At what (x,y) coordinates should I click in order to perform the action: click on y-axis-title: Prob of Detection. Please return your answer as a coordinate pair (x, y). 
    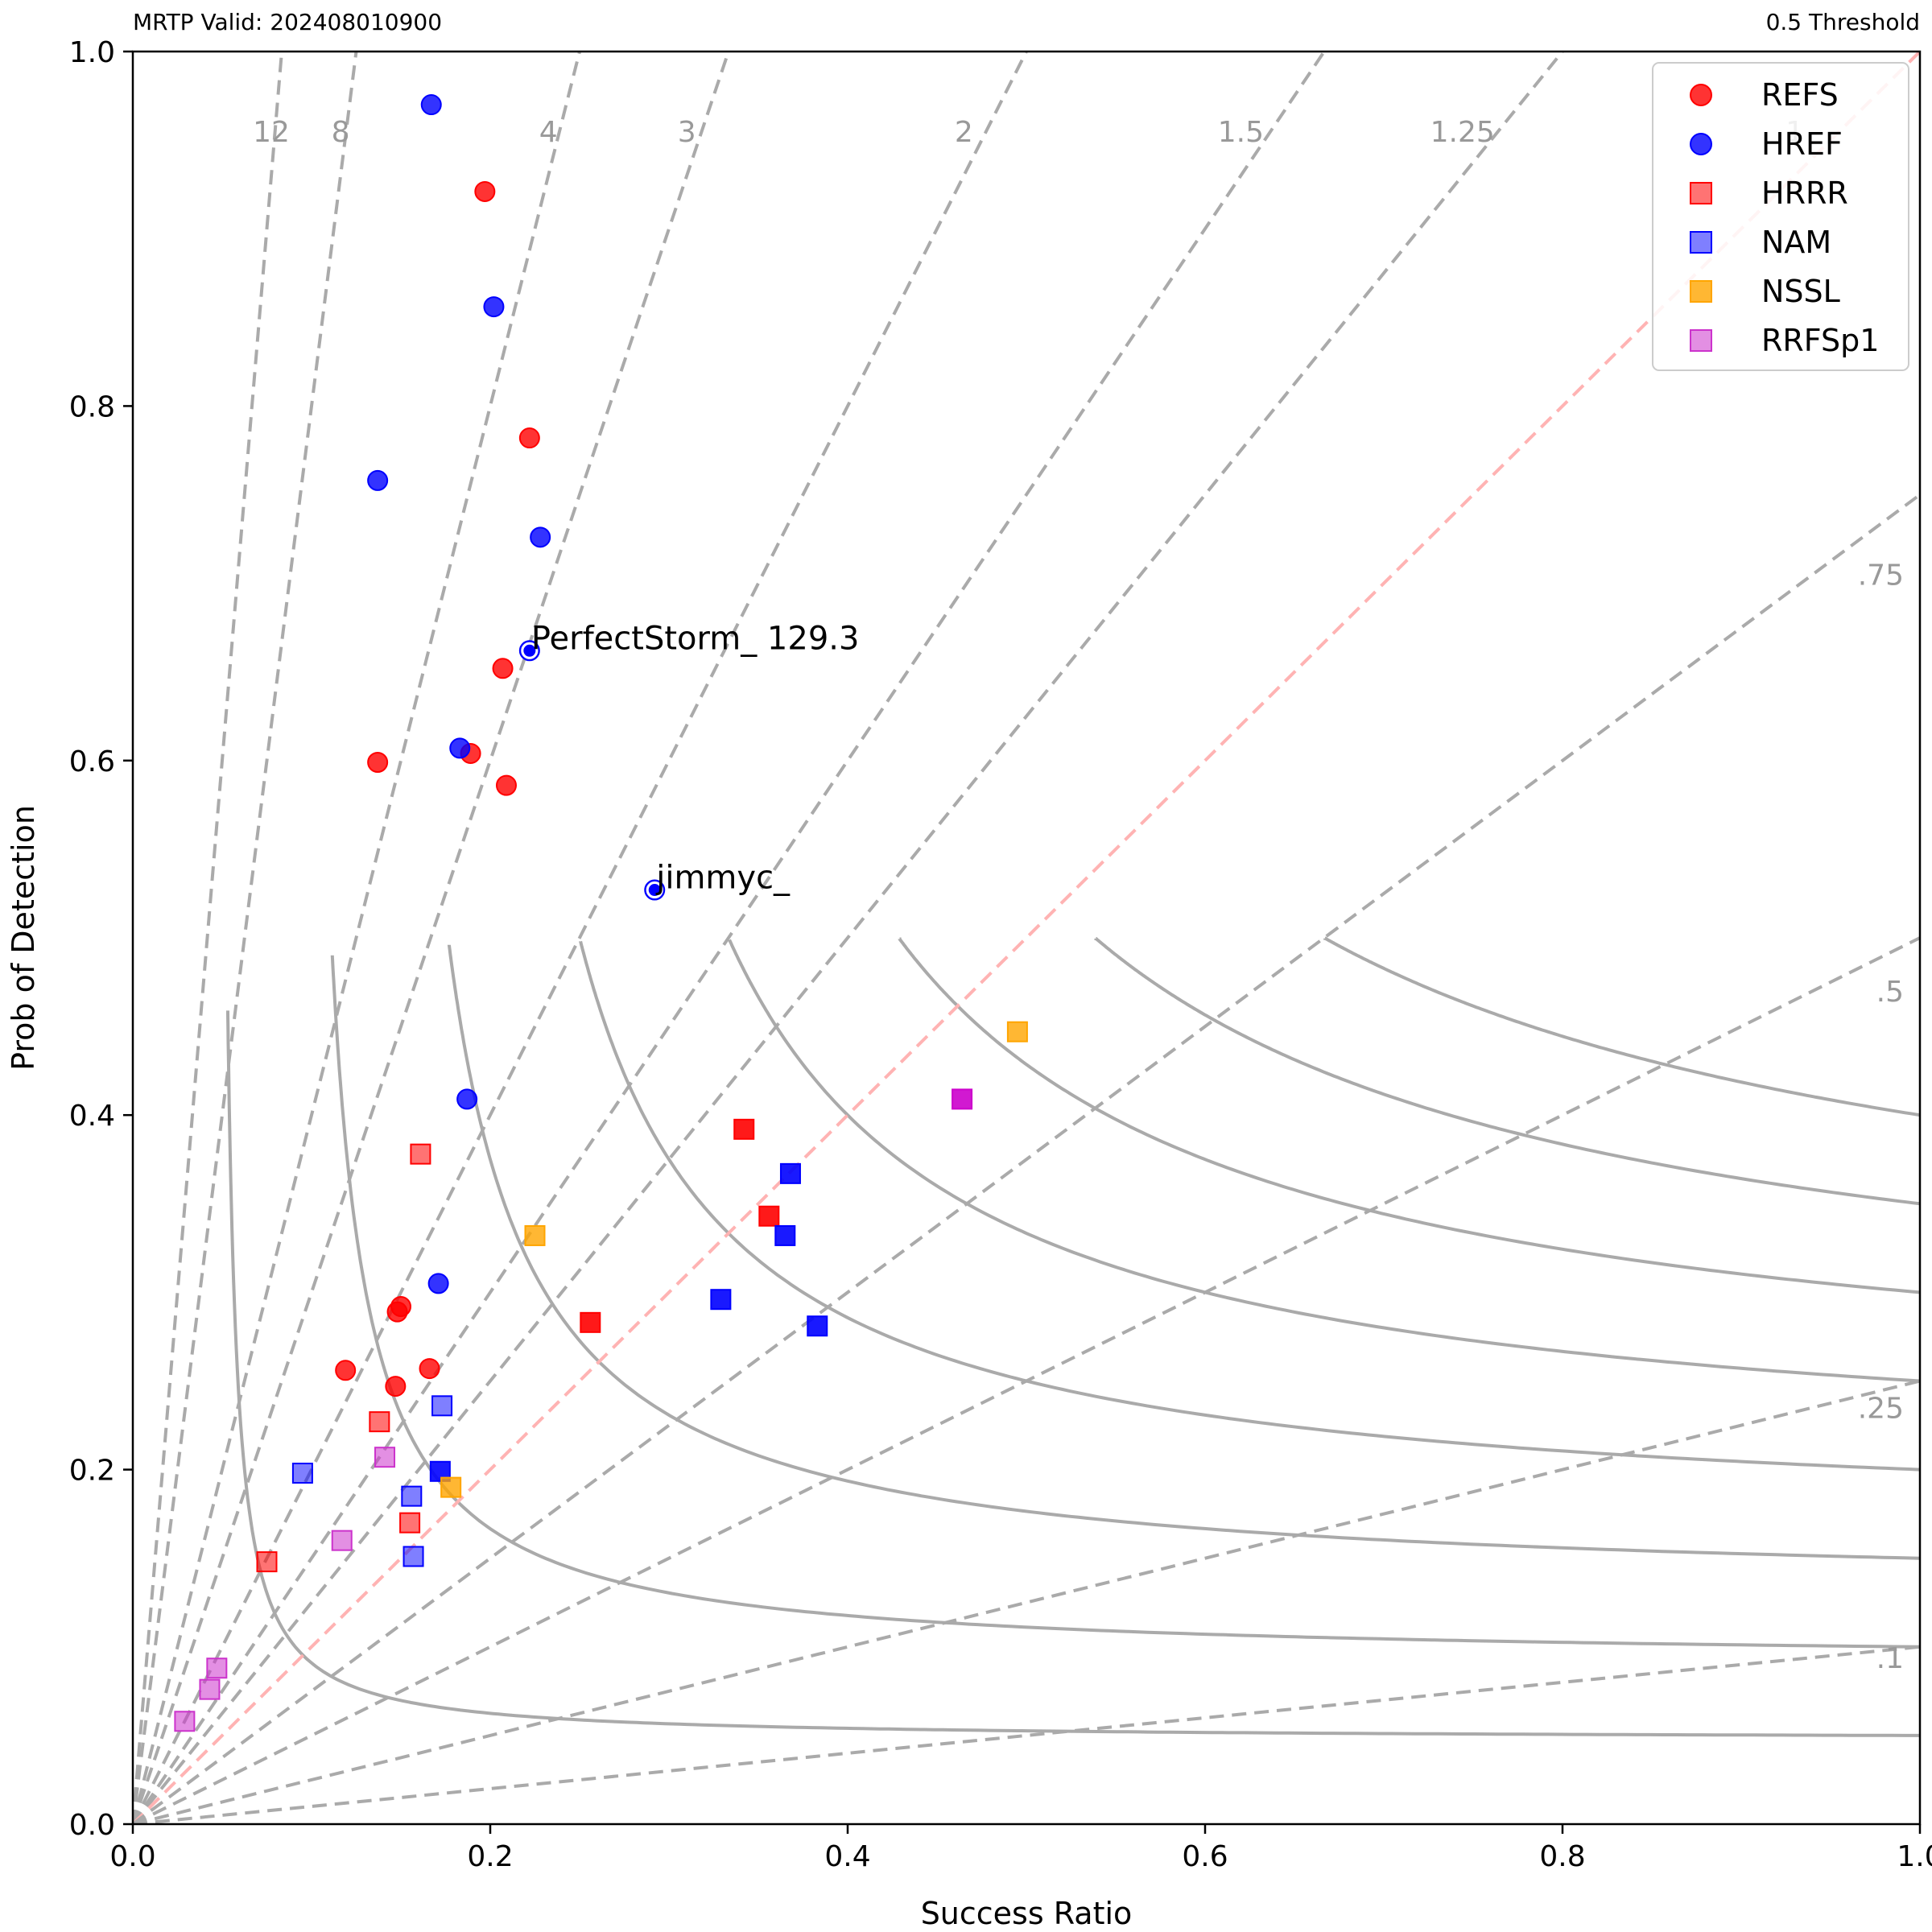
    Looking at the image, I should click on (23, 938).